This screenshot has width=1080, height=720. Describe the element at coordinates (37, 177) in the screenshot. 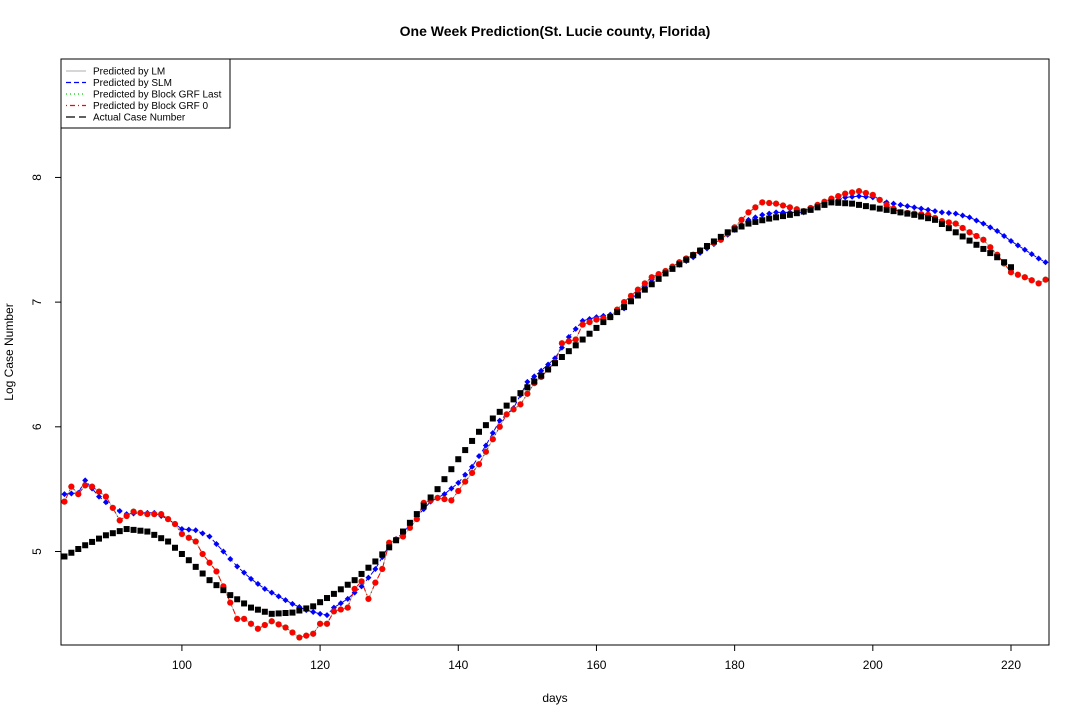

I see `y-tick-label: 8` at that location.